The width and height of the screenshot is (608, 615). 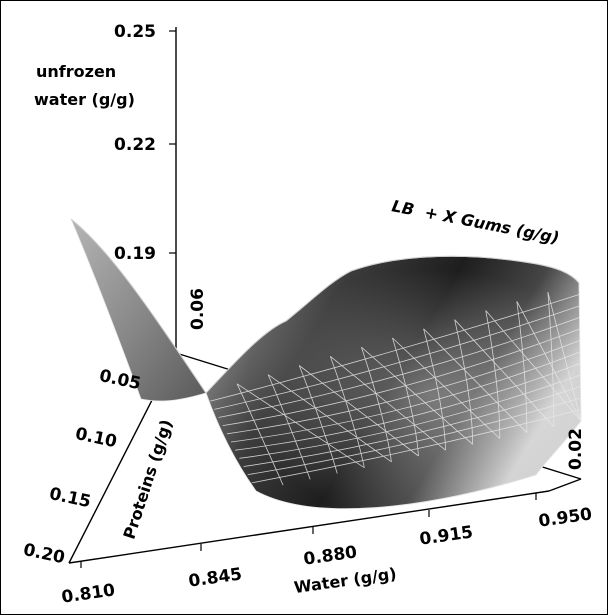 What do you see at coordinates (135, 32) in the screenshot?
I see `z-tick-label: 0.25` at bounding box center [135, 32].